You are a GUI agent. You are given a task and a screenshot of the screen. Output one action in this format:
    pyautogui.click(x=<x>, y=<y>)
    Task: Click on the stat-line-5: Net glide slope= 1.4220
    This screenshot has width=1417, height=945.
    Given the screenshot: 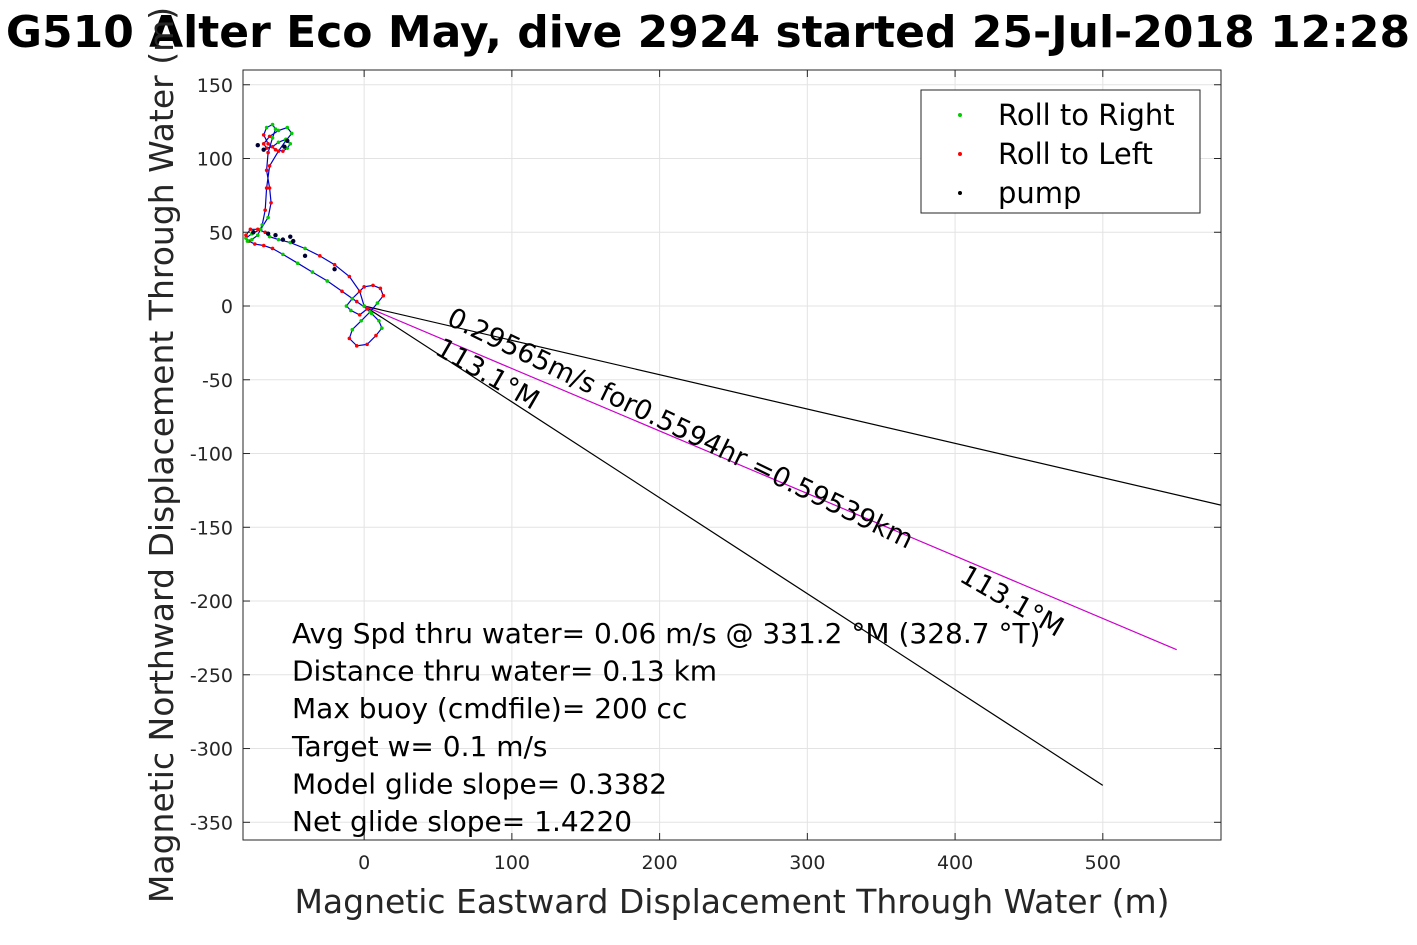 What is the action you would take?
    pyautogui.click(x=462, y=821)
    